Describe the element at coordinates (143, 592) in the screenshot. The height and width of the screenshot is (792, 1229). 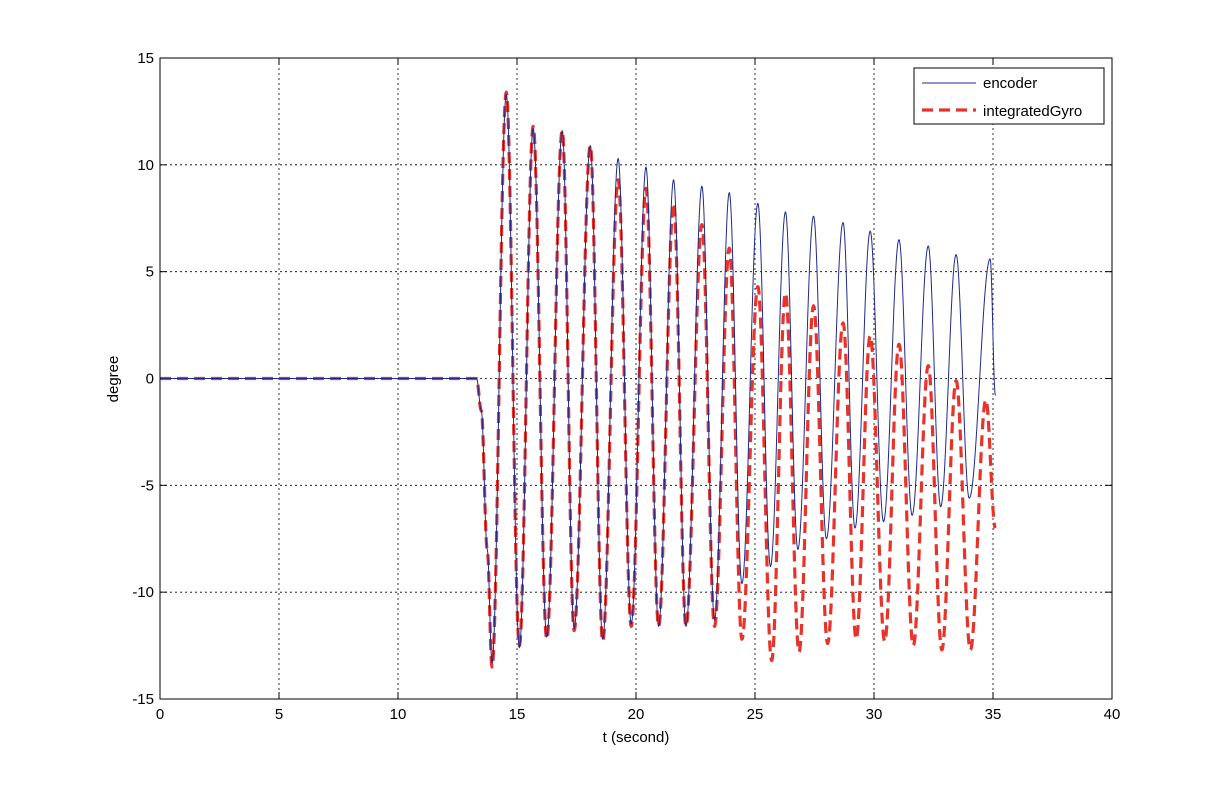
I see `y-tick-label: -10` at that location.